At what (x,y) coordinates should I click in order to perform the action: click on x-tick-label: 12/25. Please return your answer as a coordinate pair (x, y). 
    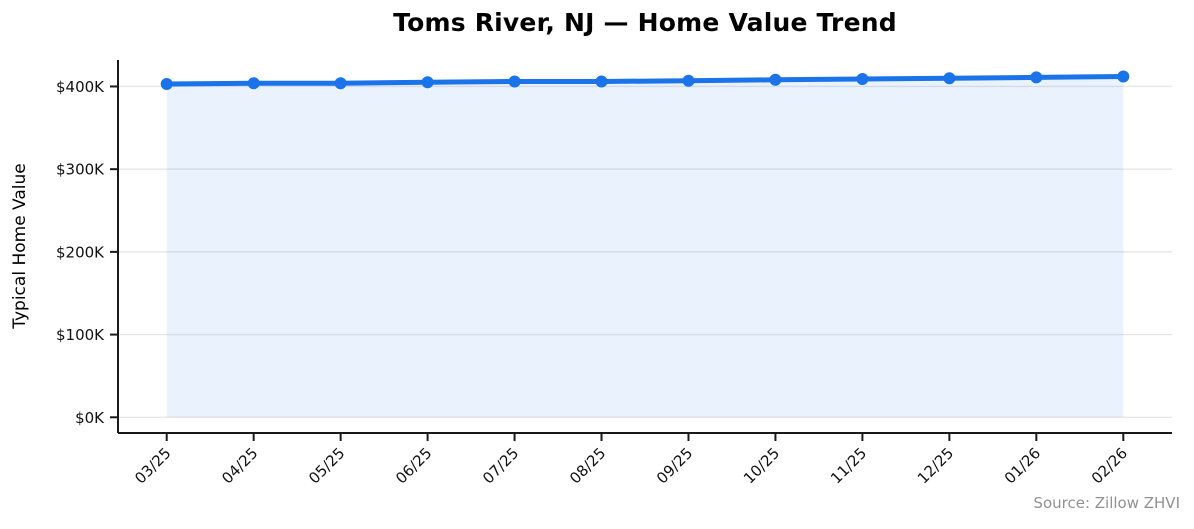
    Looking at the image, I should click on (935, 465).